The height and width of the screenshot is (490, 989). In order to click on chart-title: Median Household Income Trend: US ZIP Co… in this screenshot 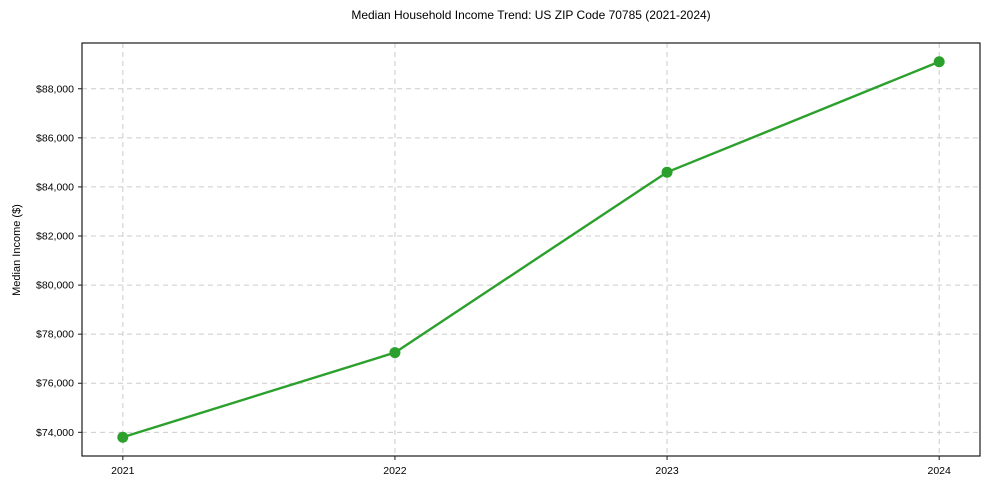, I will do `click(531, 15)`.